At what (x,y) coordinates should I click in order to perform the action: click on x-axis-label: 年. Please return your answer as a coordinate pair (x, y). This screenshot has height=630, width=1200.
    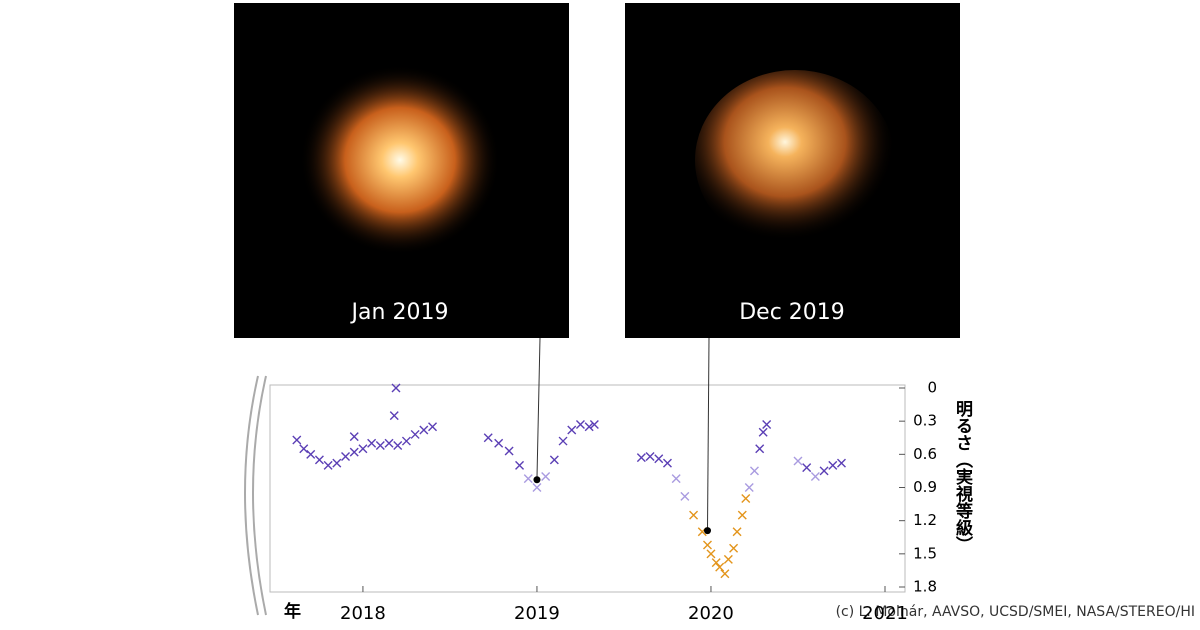
    Looking at the image, I should click on (292, 611).